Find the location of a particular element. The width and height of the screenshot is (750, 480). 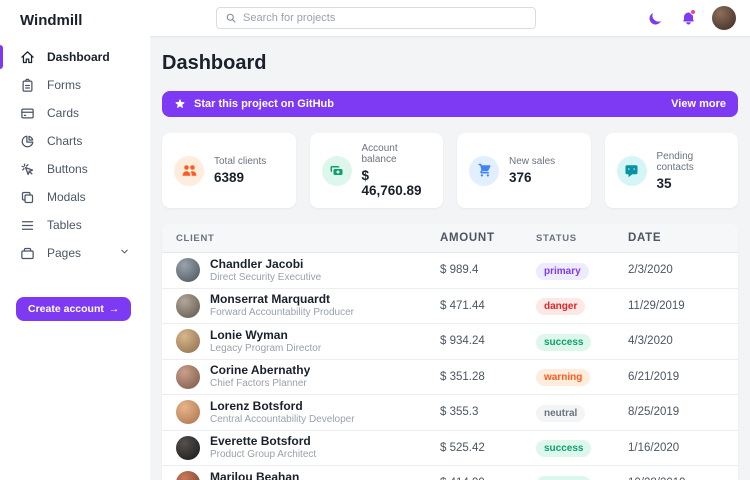

modals-icon is located at coordinates (27, 197).